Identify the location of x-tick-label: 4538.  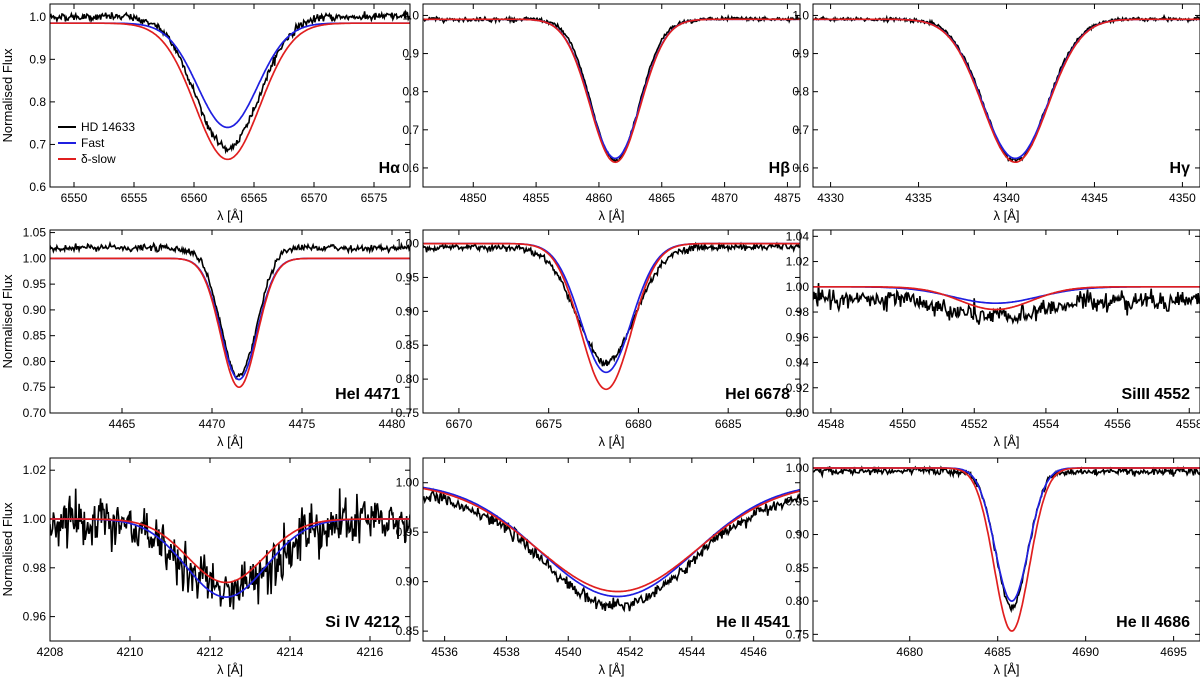
(506, 652).